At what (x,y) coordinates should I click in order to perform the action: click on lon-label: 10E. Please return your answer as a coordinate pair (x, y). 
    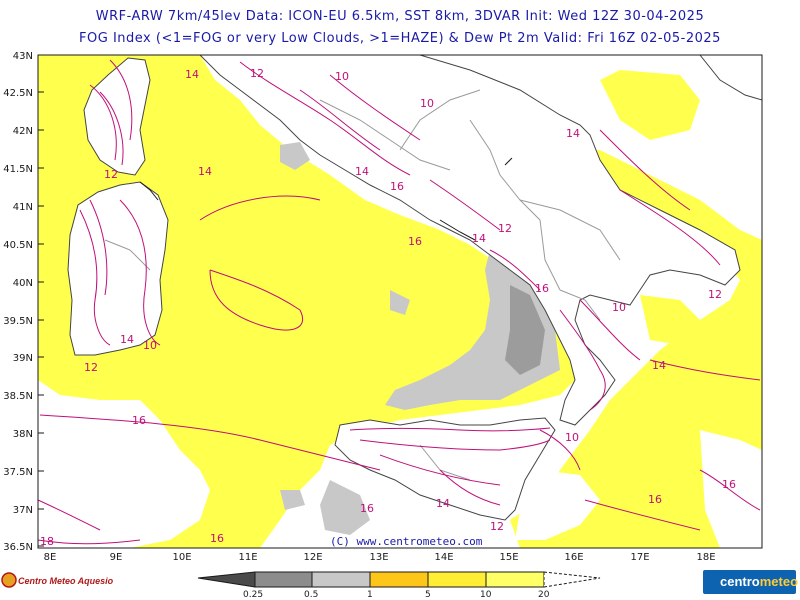
    Looking at the image, I should click on (181, 557).